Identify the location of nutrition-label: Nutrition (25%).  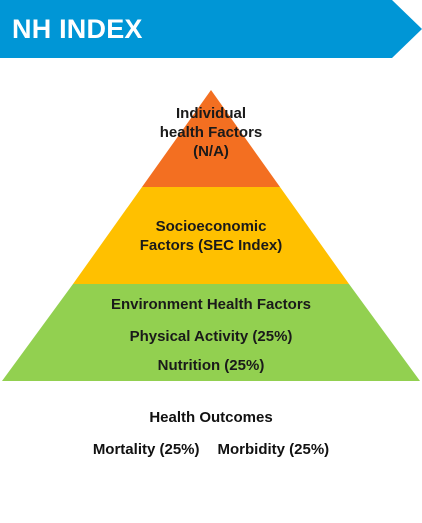
(211, 365).